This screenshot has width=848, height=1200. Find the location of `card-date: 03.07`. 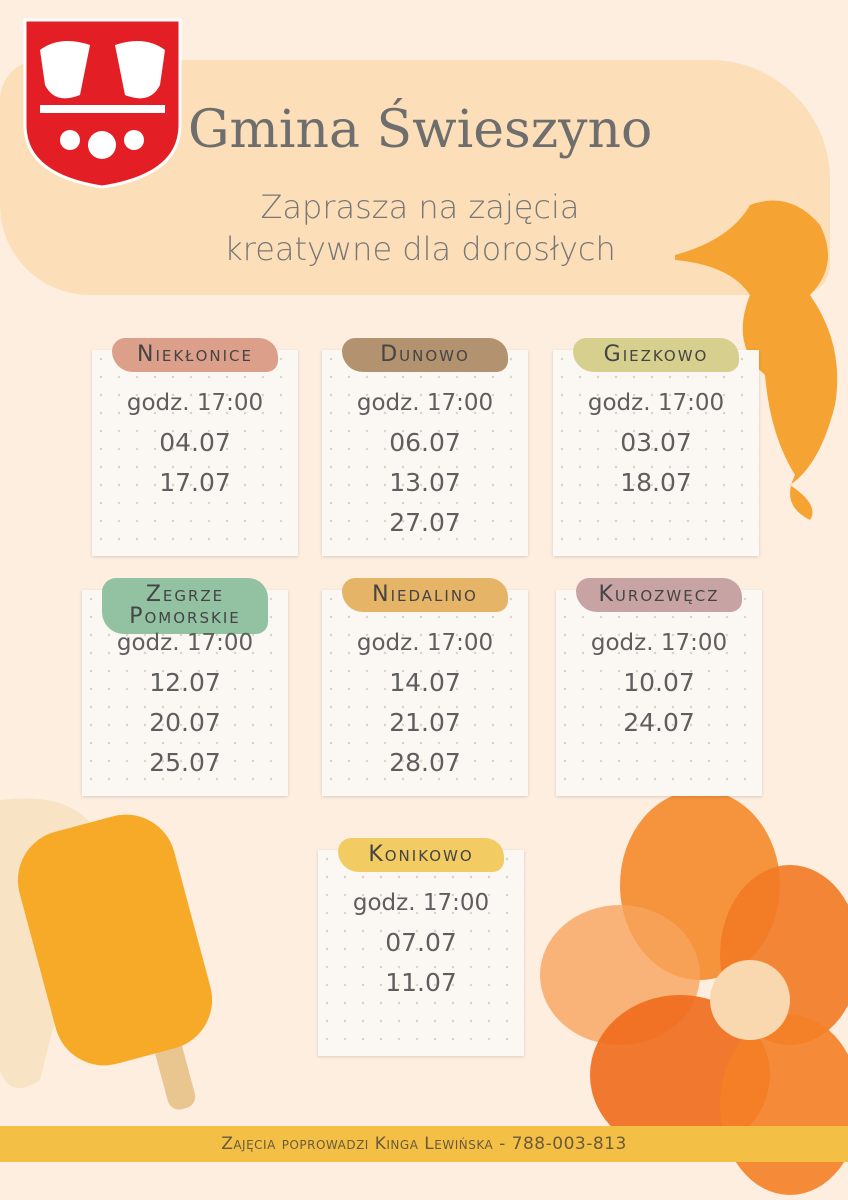

card-date: 03.07 is located at coordinates (656, 442).